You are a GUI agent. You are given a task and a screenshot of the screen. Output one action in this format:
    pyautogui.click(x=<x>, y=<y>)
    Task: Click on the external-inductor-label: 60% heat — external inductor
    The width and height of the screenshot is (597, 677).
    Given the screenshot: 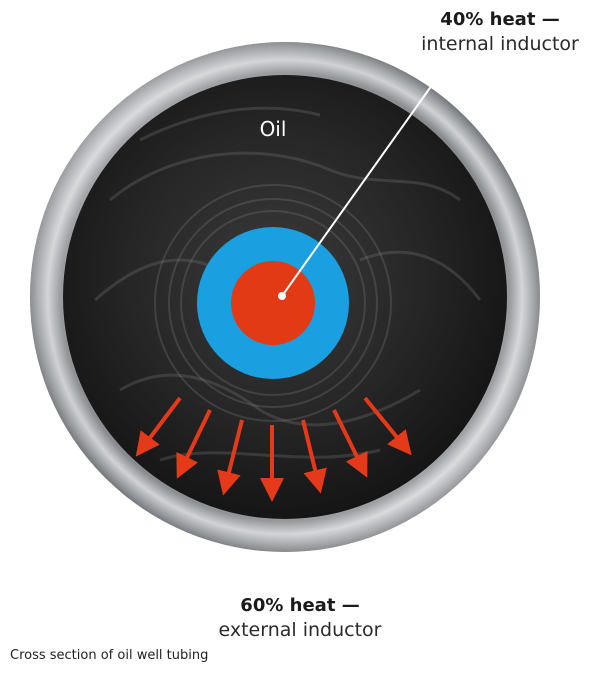 What is the action you would take?
    pyautogui.click(x=300, y=618)
    